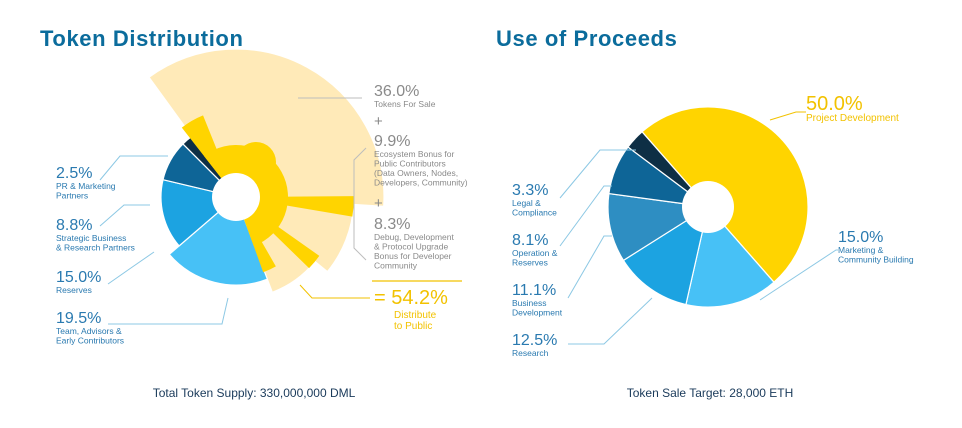 The width and height of the screenshot is (962, 428). Describe the element at coordinates (861, 250) in the screenshot. I see `proceeds-label-1-desc-line: Marketing &` at that location.